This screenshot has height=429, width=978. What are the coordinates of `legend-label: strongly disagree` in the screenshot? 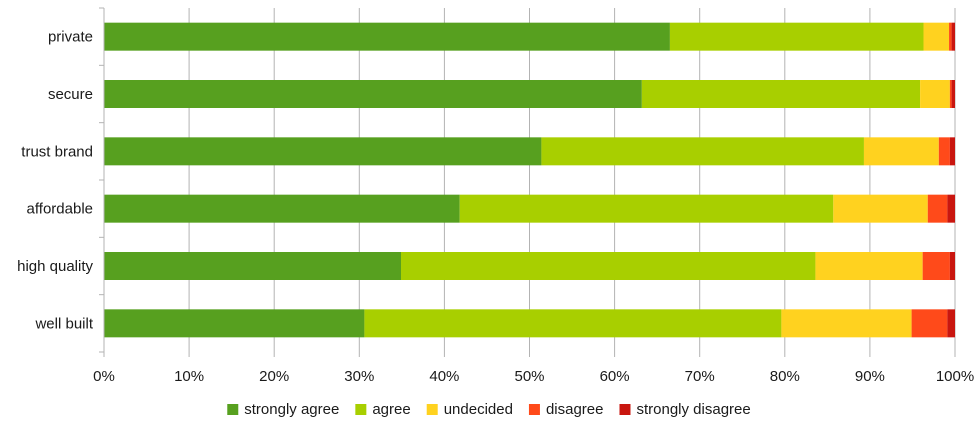 It's located at (693, 409).